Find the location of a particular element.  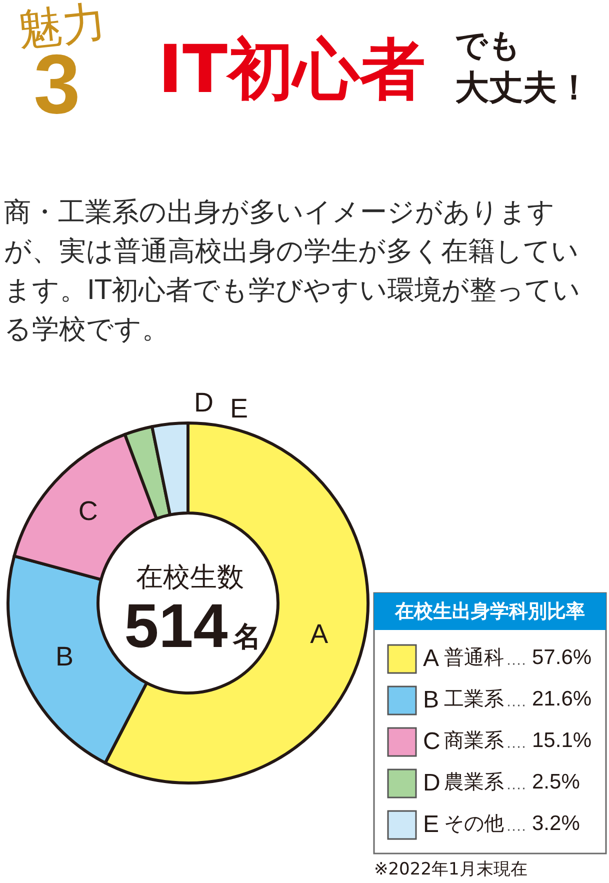

data-label: 21.6% is located at coordinates (562, 699).